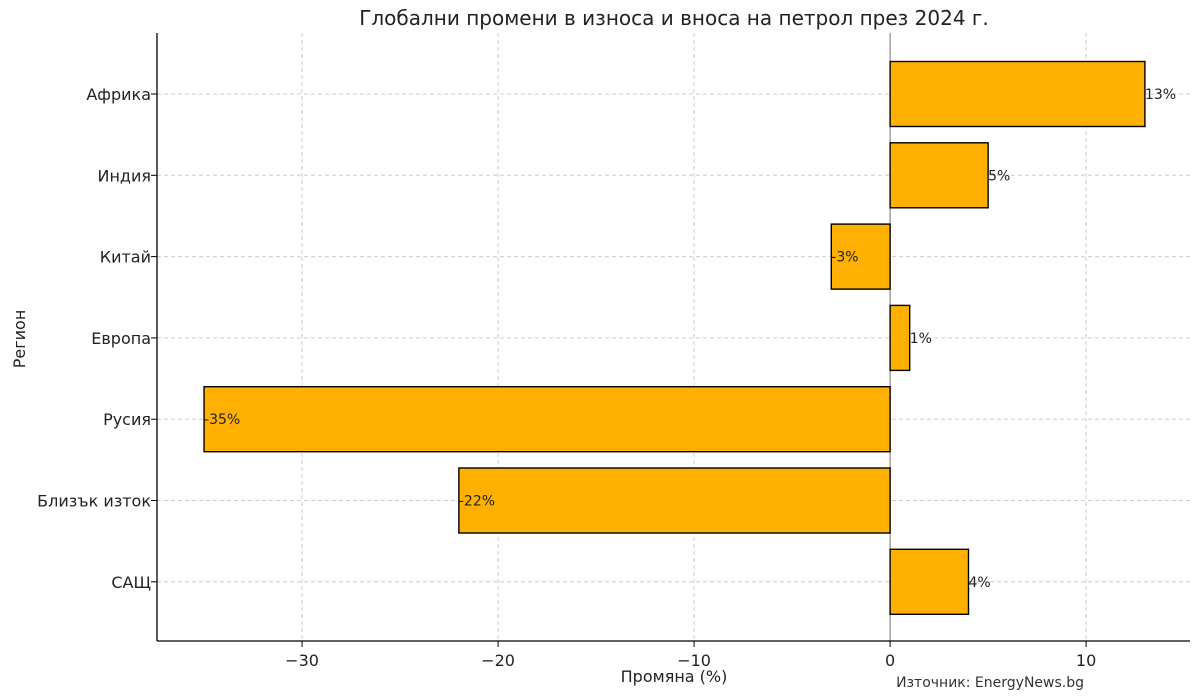  What do you see at coordinates (131, 582) in the screenshot?
I see `y-tick-label: САЩ` at bounding box center [131, 582].